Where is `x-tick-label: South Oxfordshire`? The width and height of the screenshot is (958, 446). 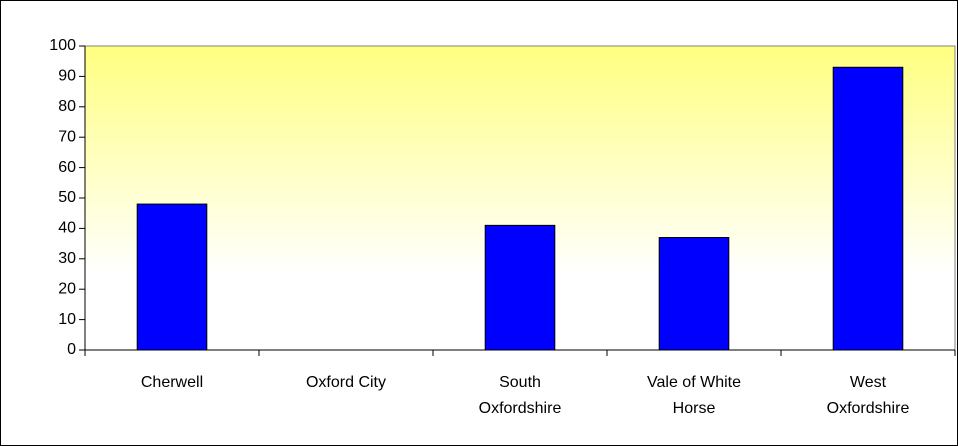
x-tick-label: South Oxfordshire is located at coordinates (520, 395).